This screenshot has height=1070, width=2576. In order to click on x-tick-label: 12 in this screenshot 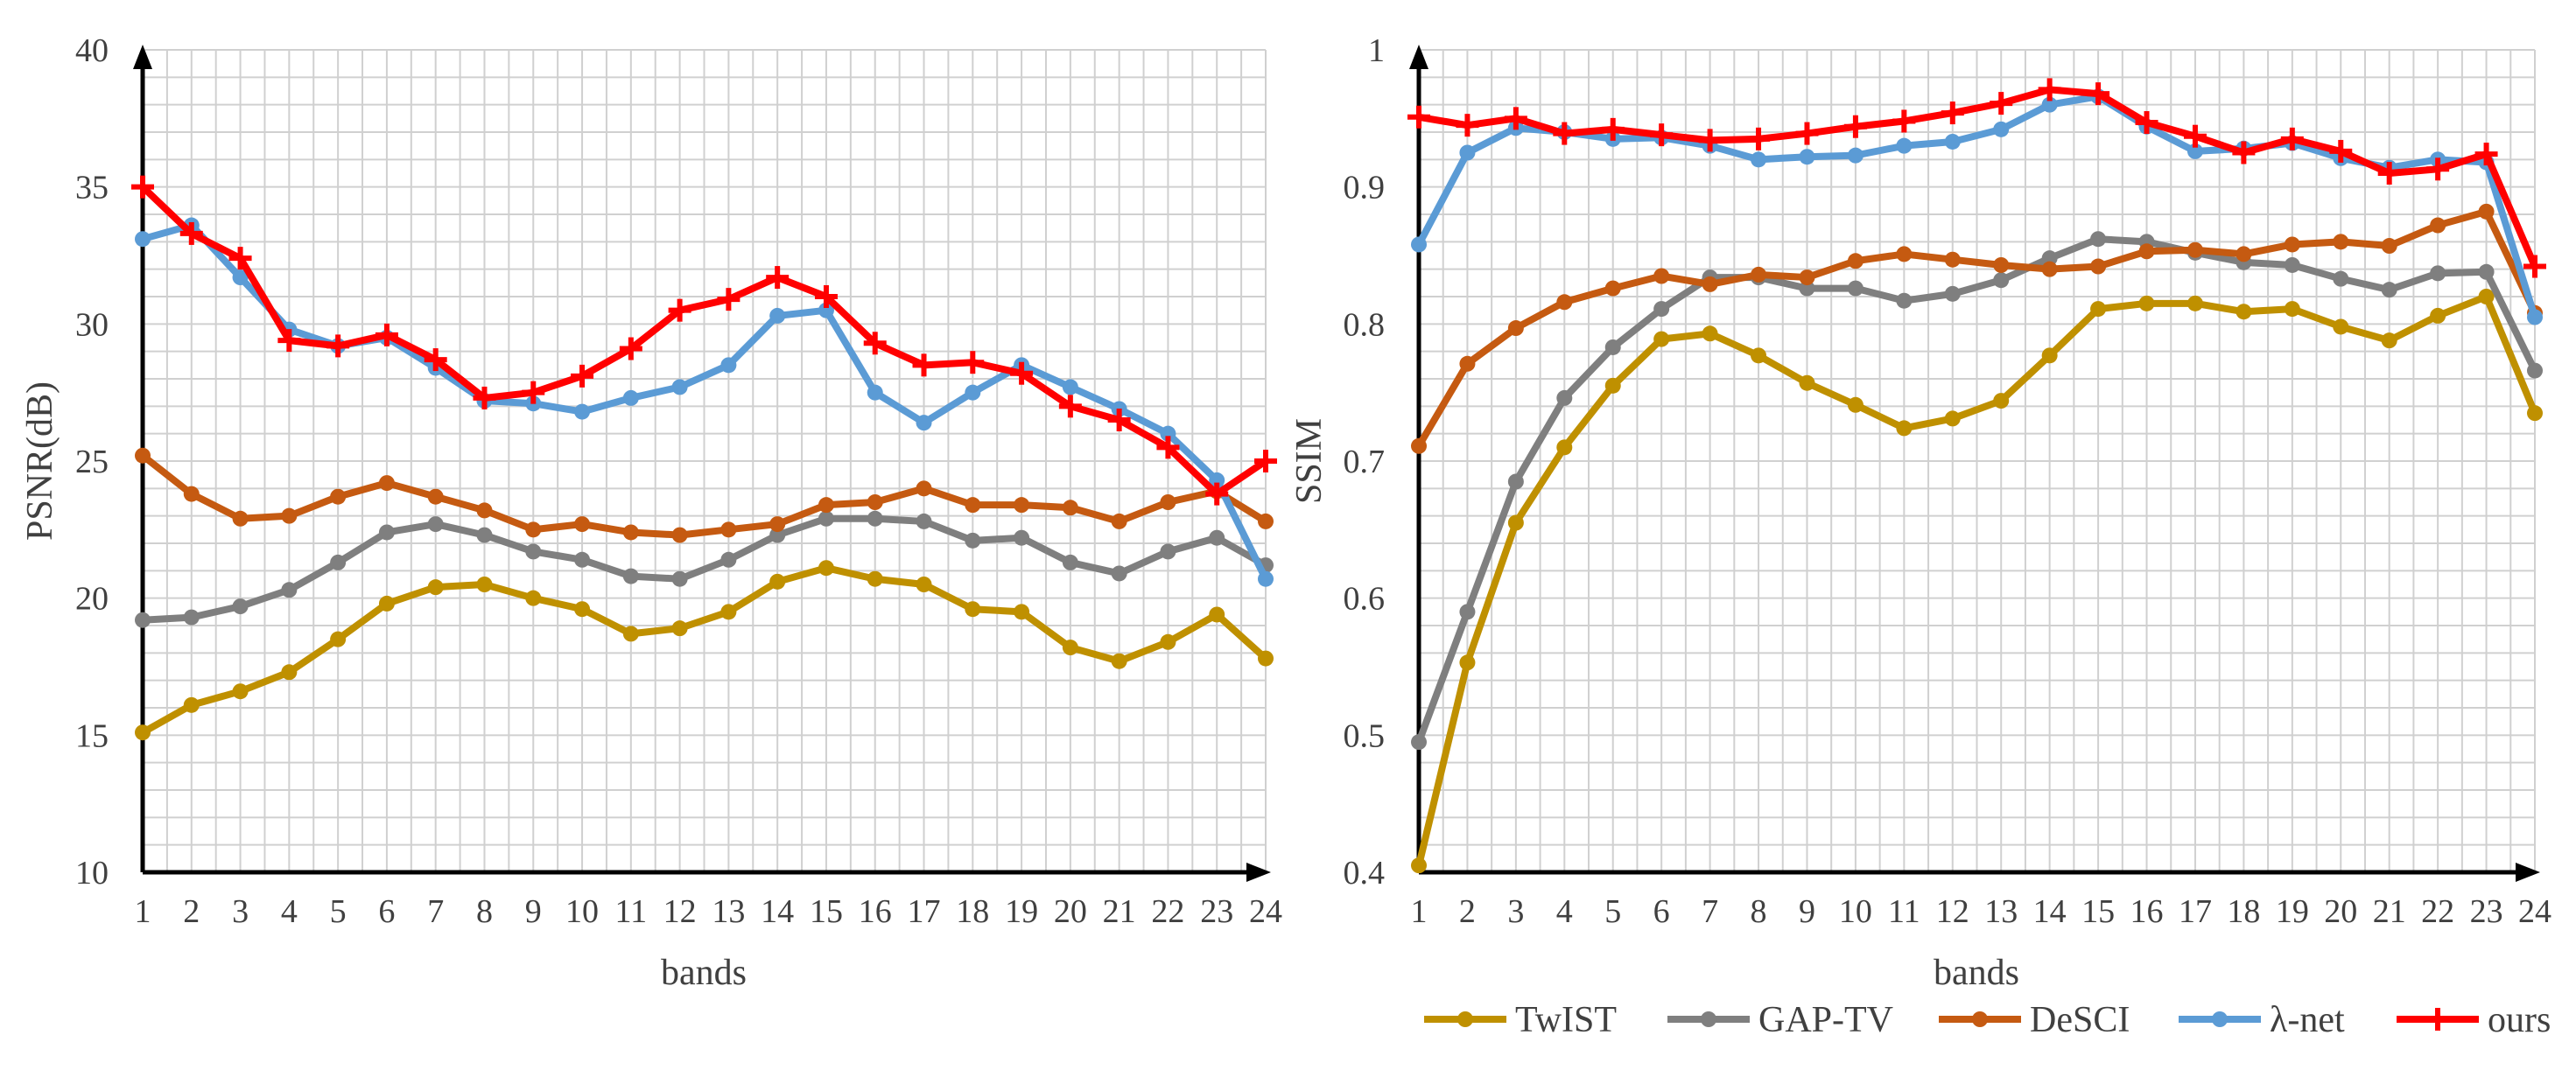, I will do `click(680, 911)`.